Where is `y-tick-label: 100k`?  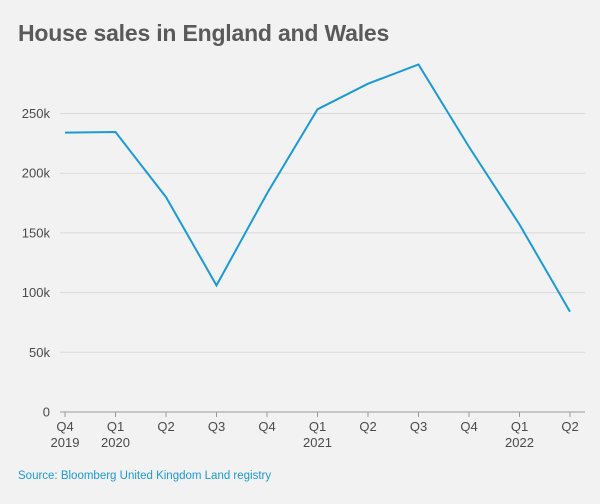
y-tick-label: 100k is located at coordinates (36, 292).